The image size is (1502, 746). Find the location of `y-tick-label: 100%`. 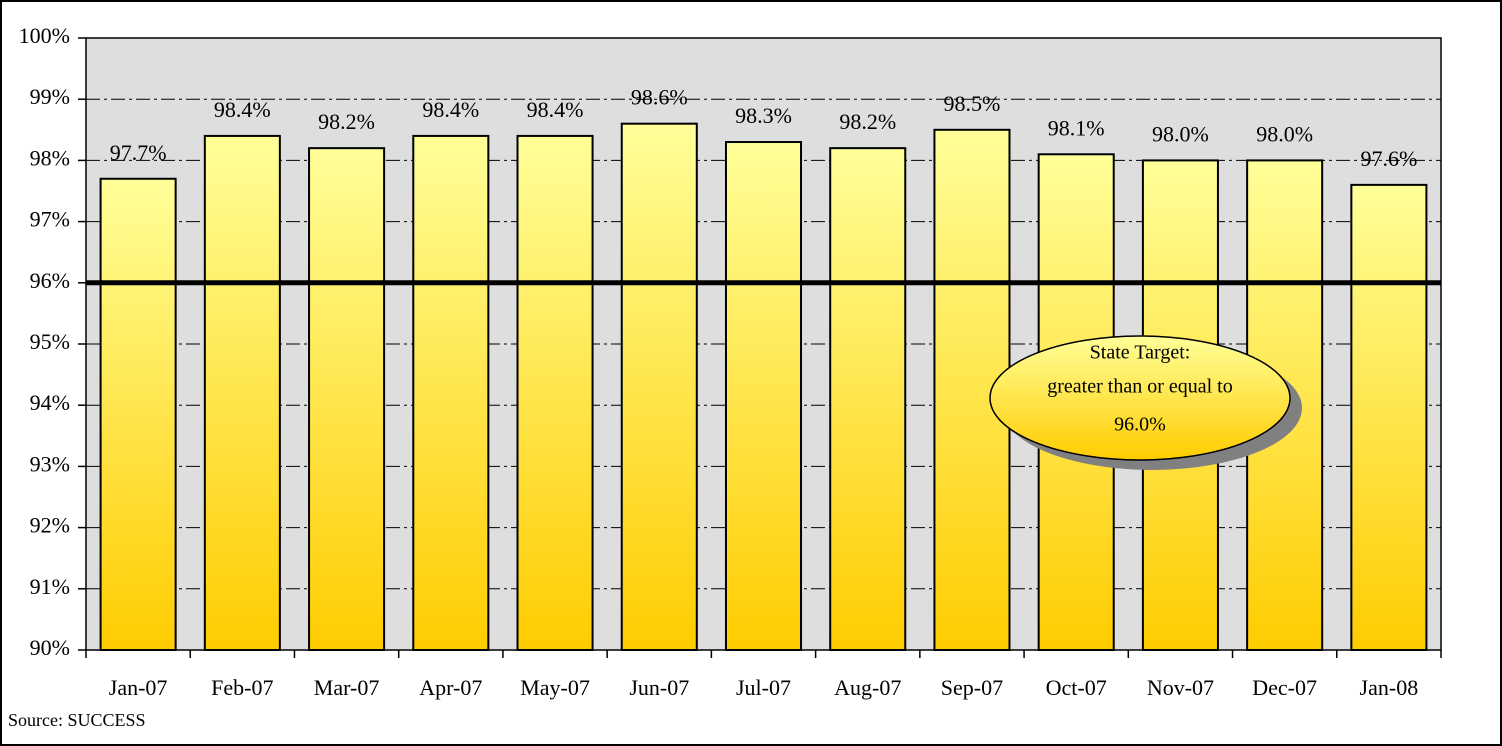

y-tick-label: 100% is located at coordinates (44, 35).